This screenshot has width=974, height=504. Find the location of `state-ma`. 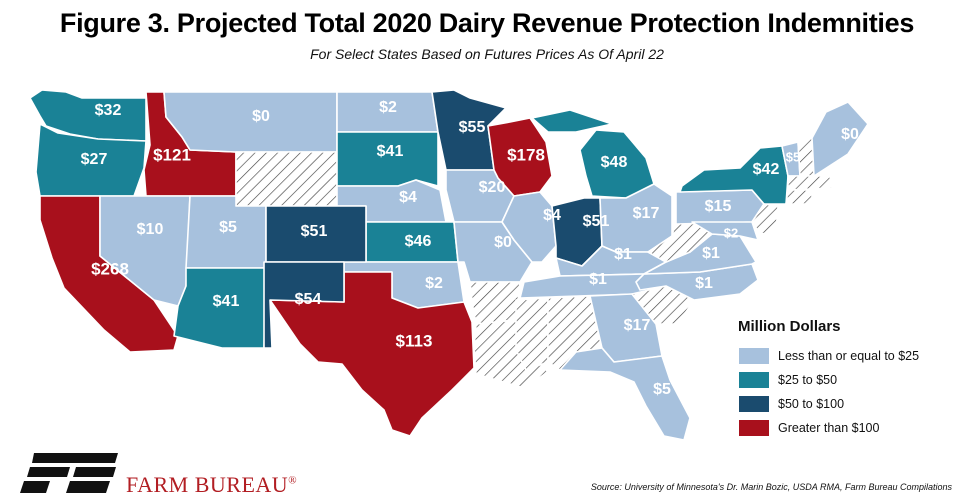

state-ma is located at coordinates (810, 183).